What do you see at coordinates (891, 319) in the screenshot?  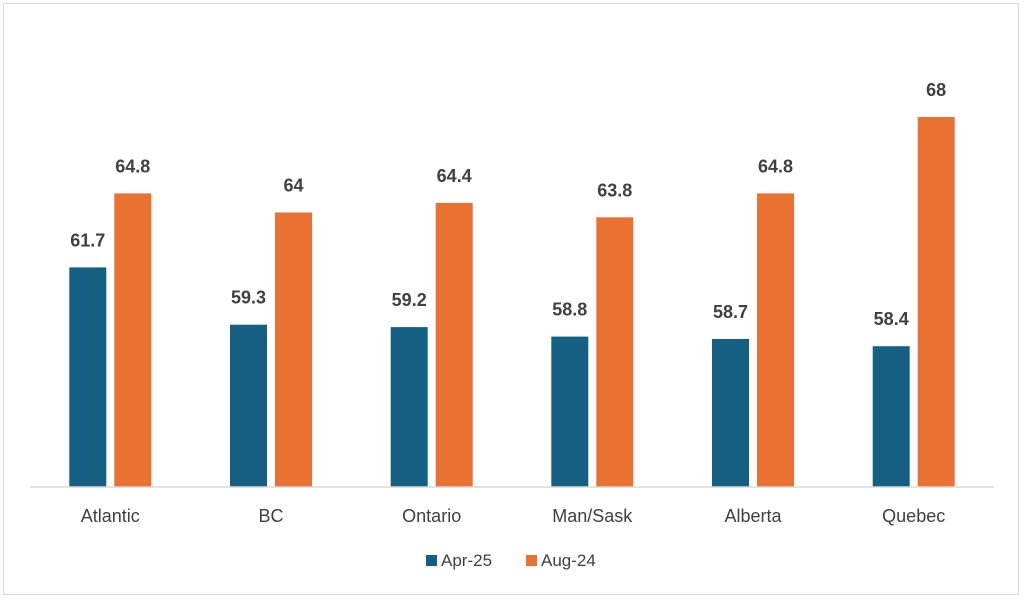 I see `value-label: 58.4` at bounding box center [891, 319].